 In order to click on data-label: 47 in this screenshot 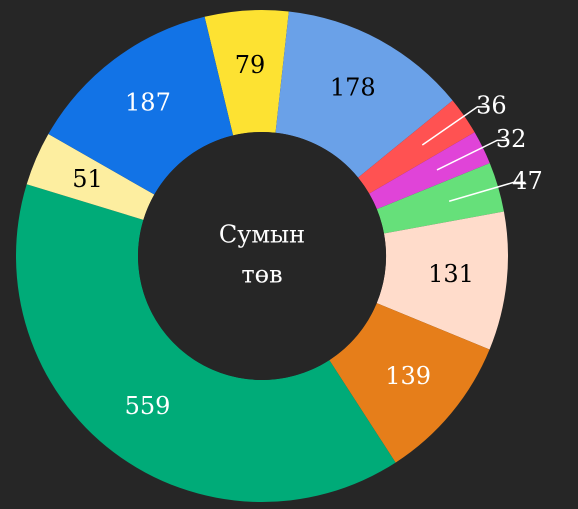, I will do `click(527, 181)`.